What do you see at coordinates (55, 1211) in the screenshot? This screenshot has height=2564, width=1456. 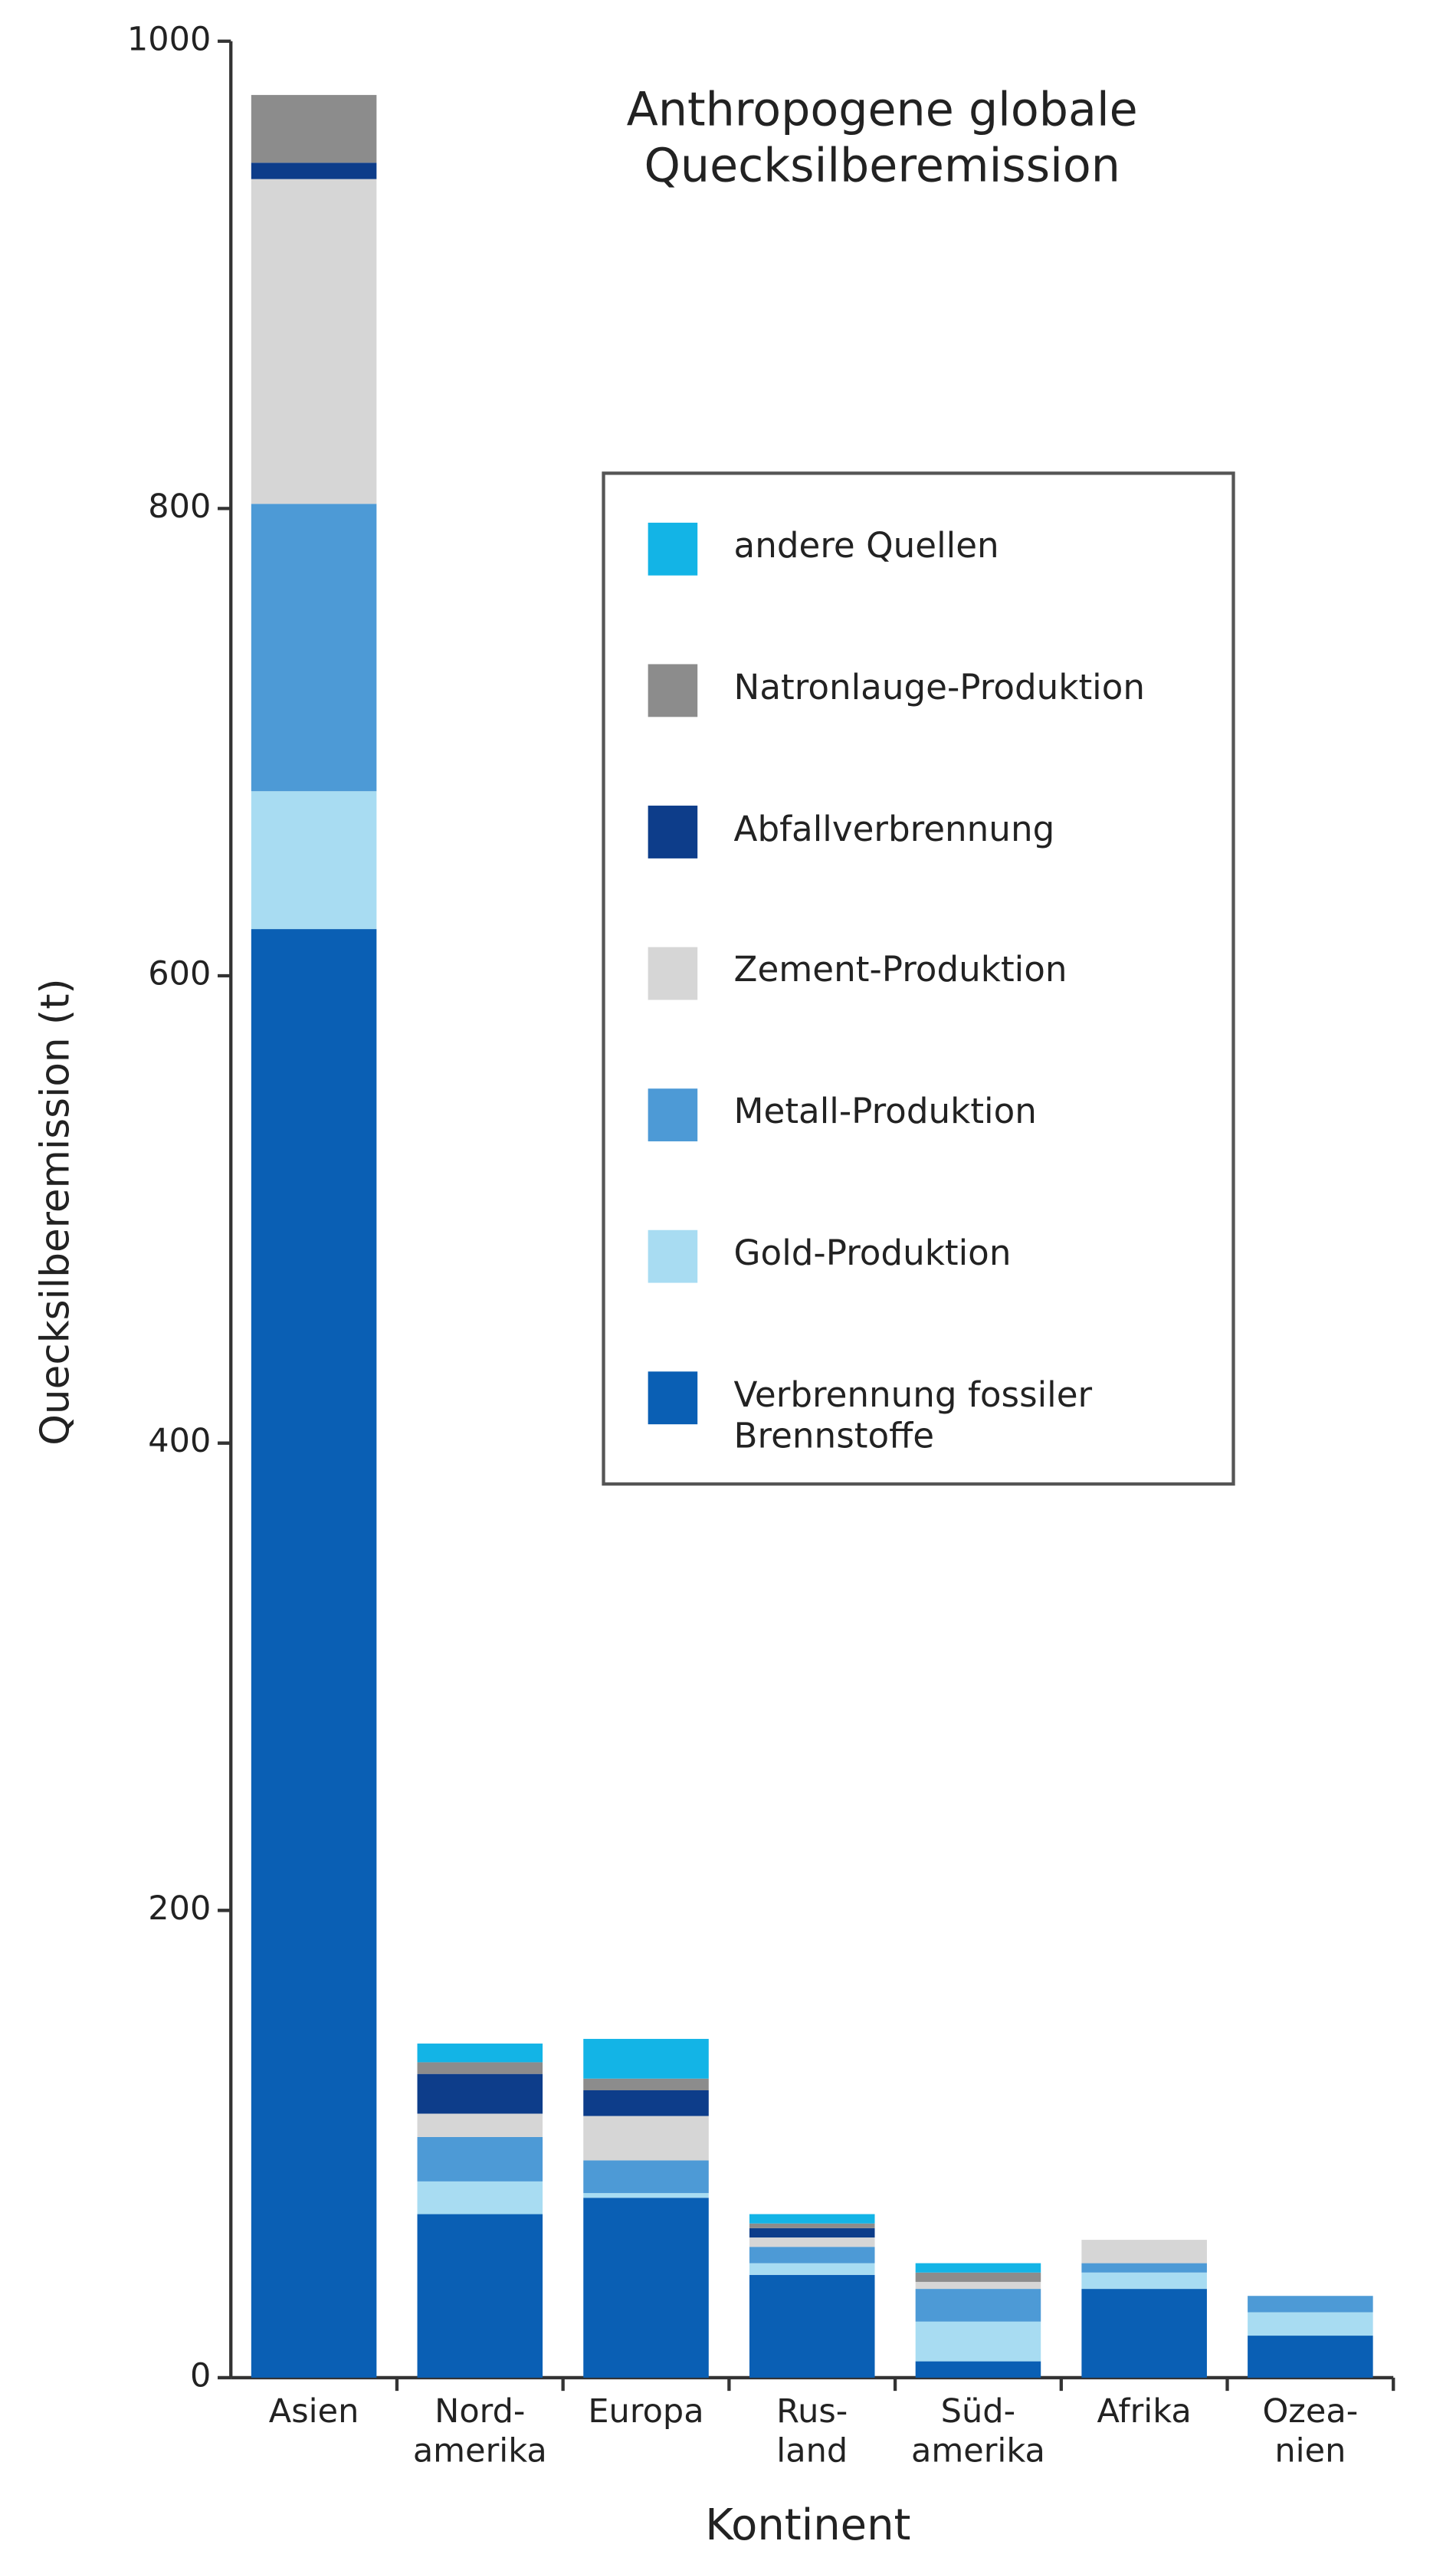 I see `y-axis-label: Quecksilberemission (t)` at bounding box center [55, 1211].